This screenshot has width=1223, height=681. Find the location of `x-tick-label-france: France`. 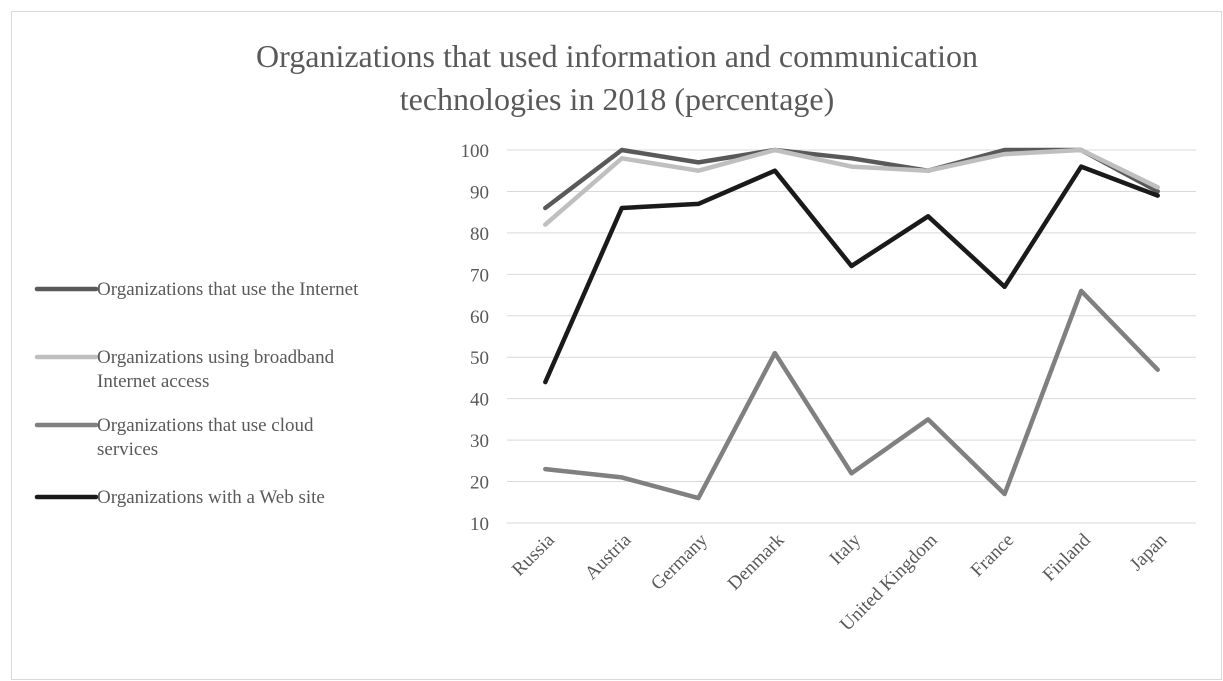

x-tick-label-france: France is located at coordinates (992, 555).